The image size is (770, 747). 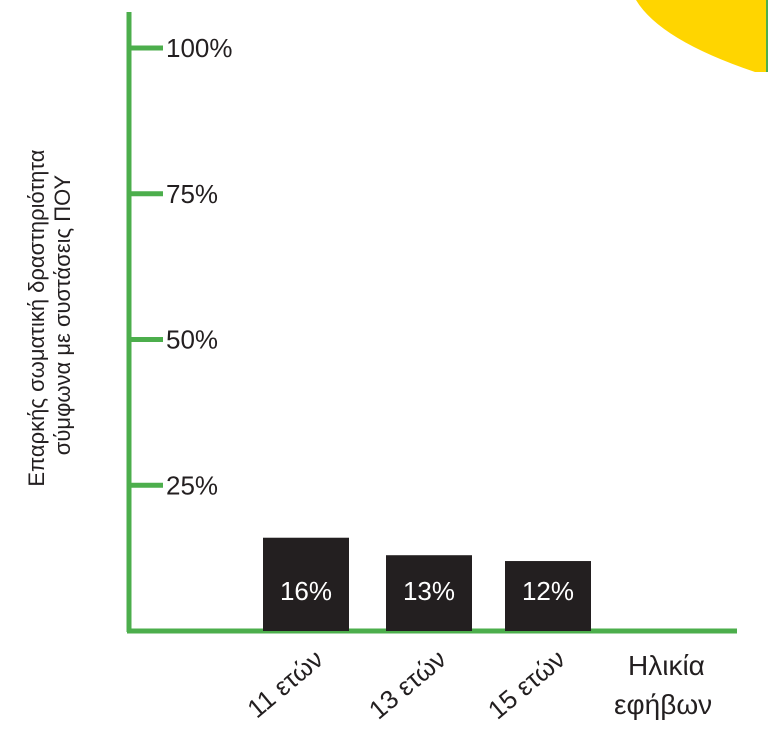 What do you see at coordinates (192, 194) in the screenshot?
I see `y-tick-label: 75%` at bounding box center [192, 194].